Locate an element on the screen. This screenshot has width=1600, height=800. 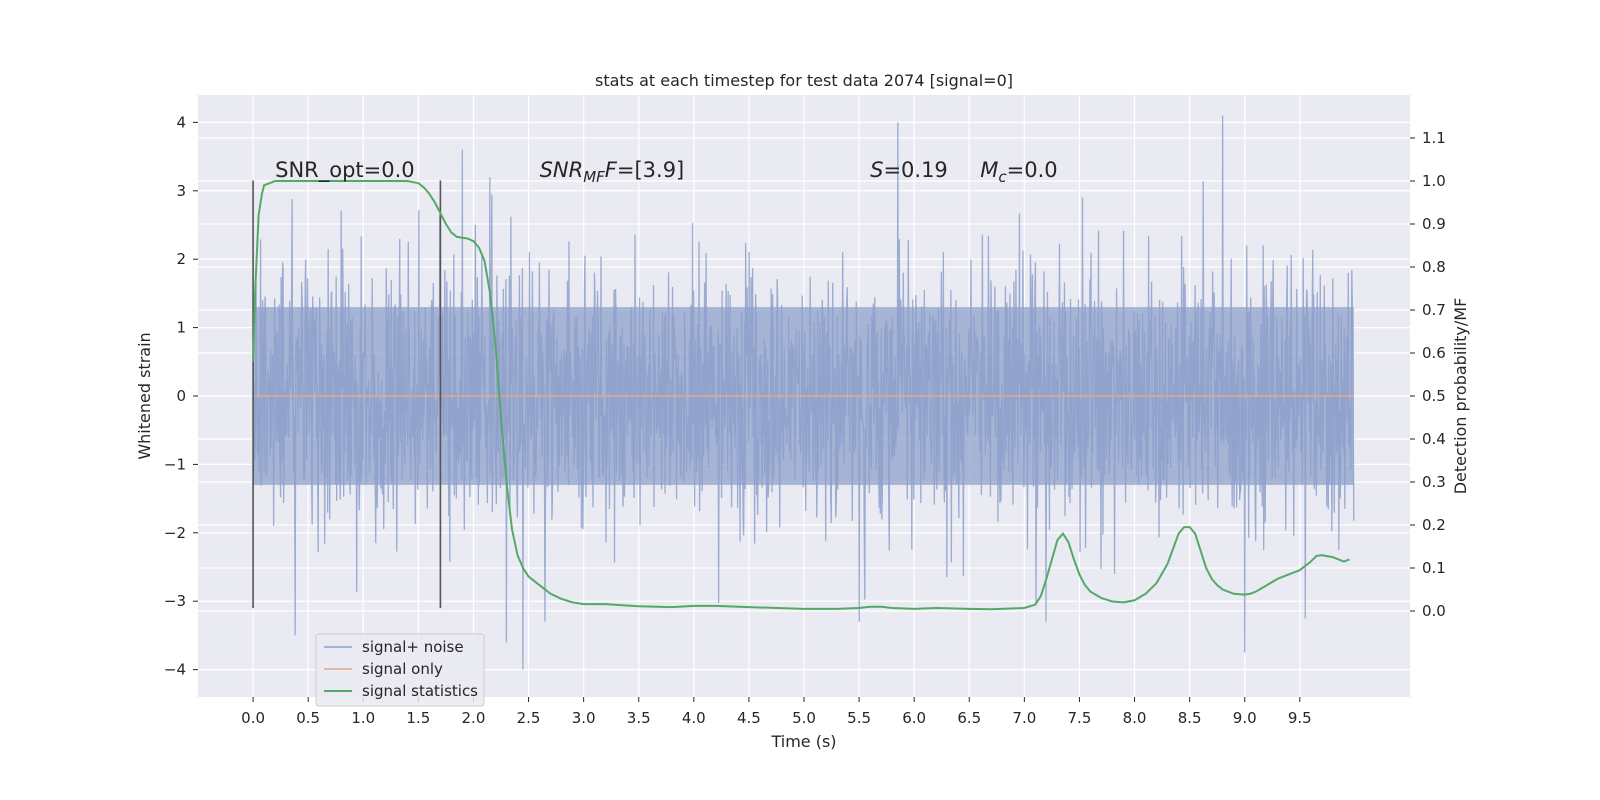
window-markers is located at coordinates (347, 394).